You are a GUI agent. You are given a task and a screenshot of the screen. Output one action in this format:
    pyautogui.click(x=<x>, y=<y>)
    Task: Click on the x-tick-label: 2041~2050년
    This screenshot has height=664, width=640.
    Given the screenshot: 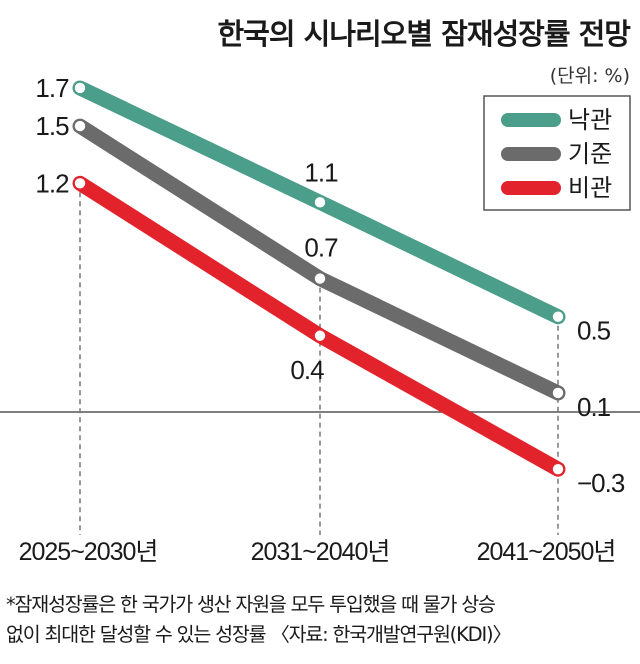 What is the action you would take?
    pyautogui.click(x=546, y=552)
    